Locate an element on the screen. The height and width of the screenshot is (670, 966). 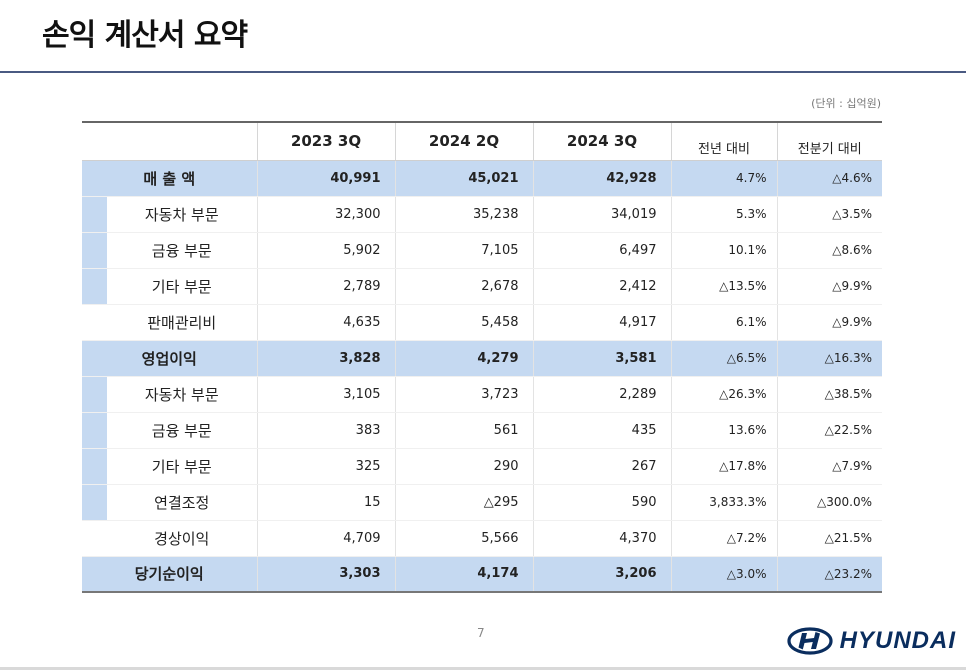
value-cell: 35,238 is located at coordinates (464, 214).